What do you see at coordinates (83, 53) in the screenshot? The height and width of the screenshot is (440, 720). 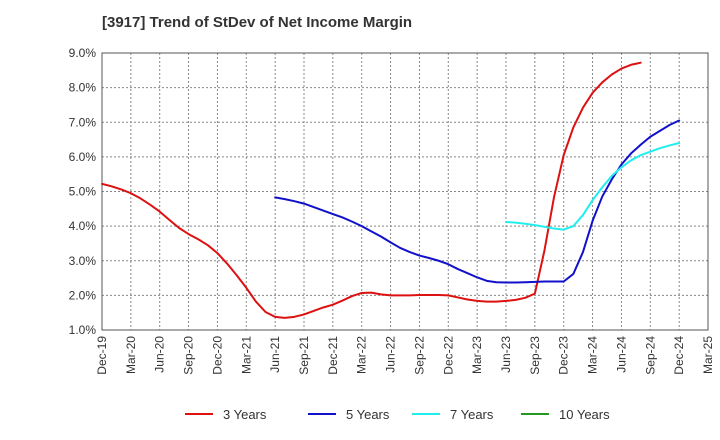 I see `y-tick-label: 9.0%` at bounding box center [83, 53].